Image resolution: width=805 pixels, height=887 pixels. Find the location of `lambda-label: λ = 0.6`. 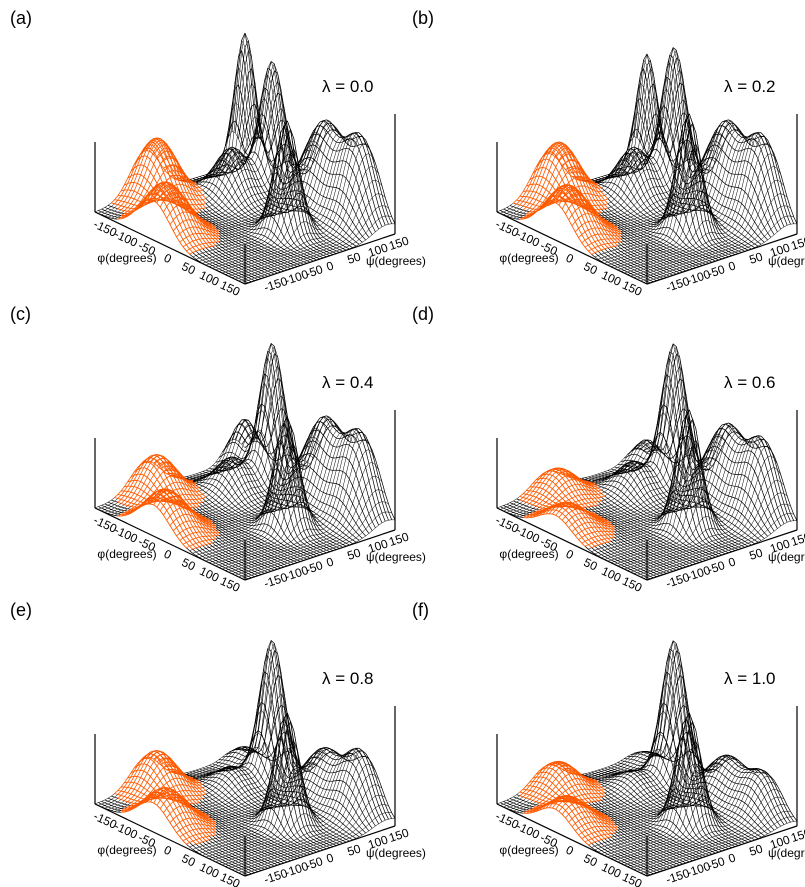

lambda-label: λ = 0.6 is located at coordinates (750, 382).